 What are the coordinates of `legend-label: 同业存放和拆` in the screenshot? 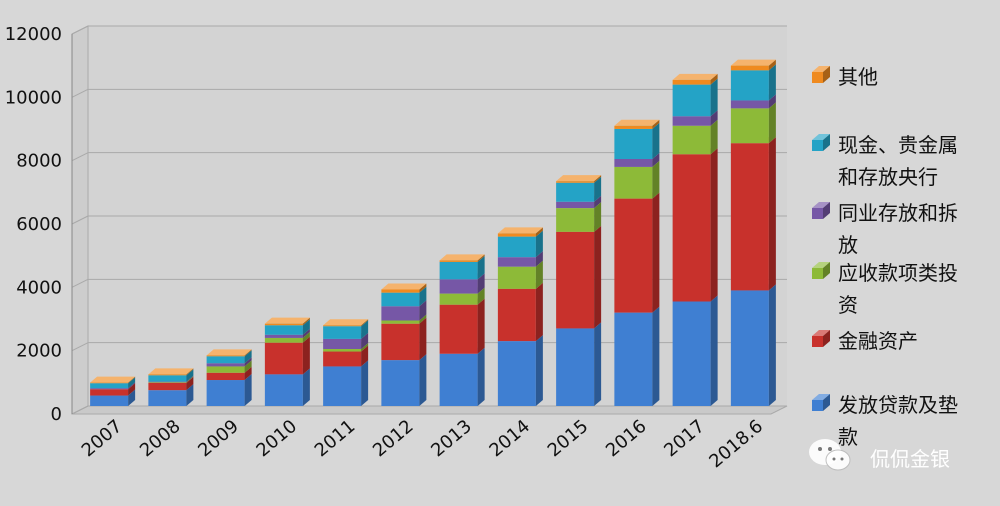 It's located at (898, 213).